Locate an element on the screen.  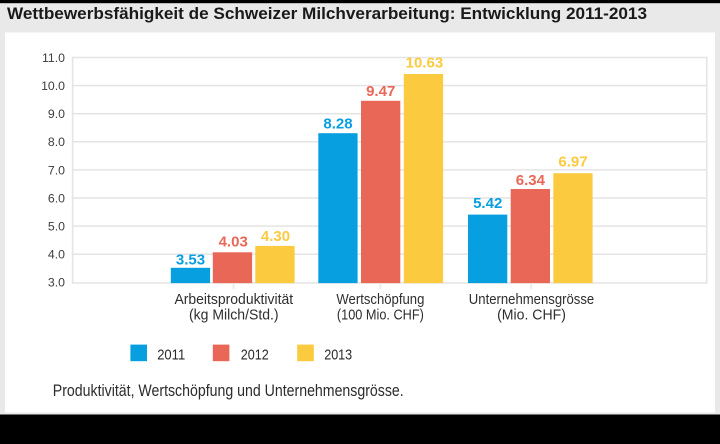
svg-text: (Mio. CHF) is located at coordinates (531, 315).